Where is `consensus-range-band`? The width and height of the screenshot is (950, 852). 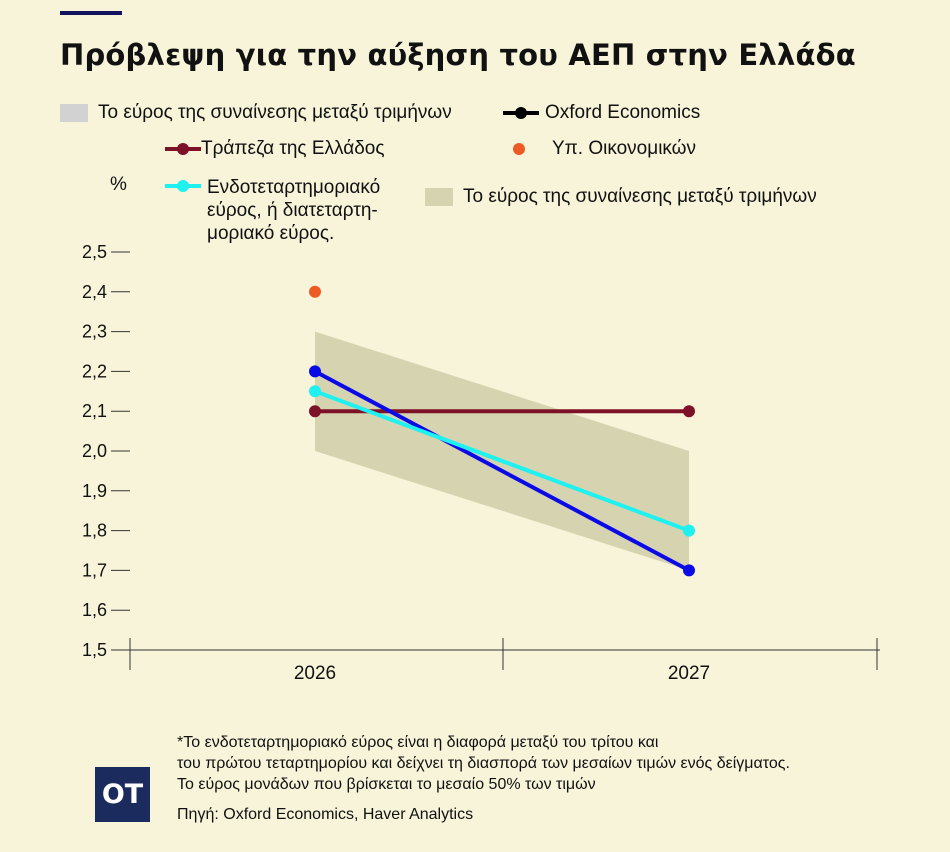 consensus-range-band is located at coordinates (502, 451).